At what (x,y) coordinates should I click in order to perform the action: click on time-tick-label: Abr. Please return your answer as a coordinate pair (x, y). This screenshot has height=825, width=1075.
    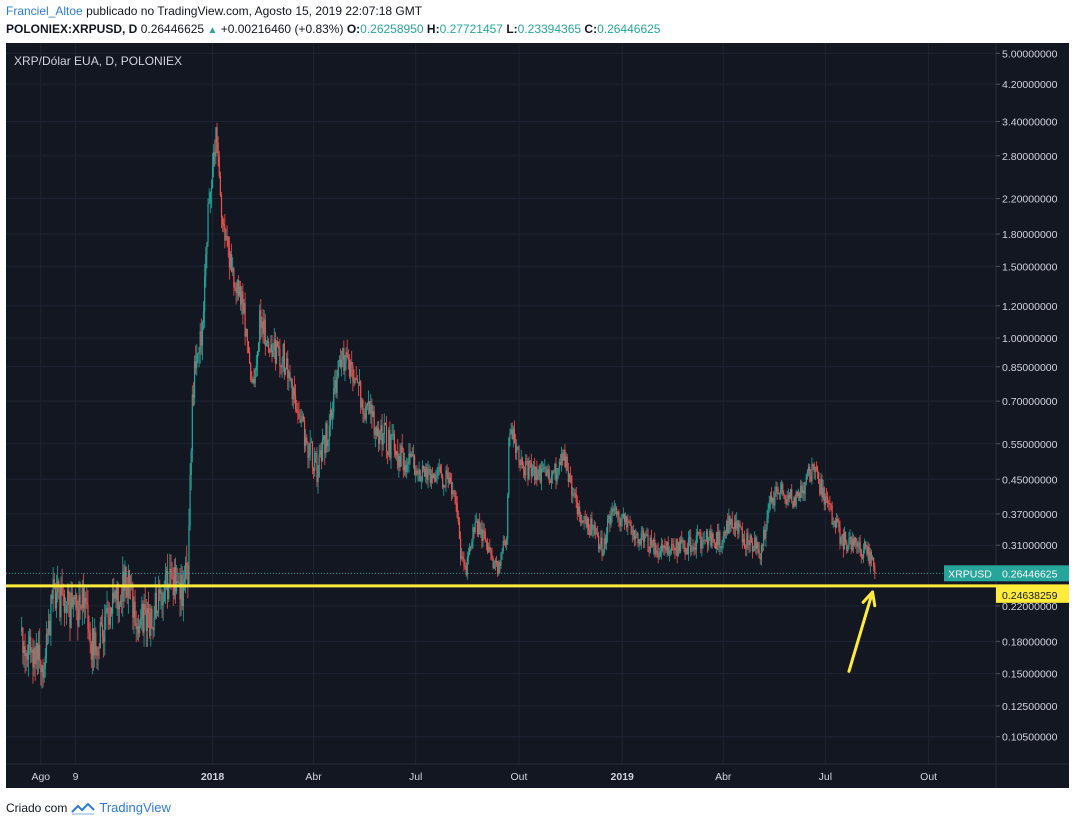
    Looking at the image, I should click on (313, 777).